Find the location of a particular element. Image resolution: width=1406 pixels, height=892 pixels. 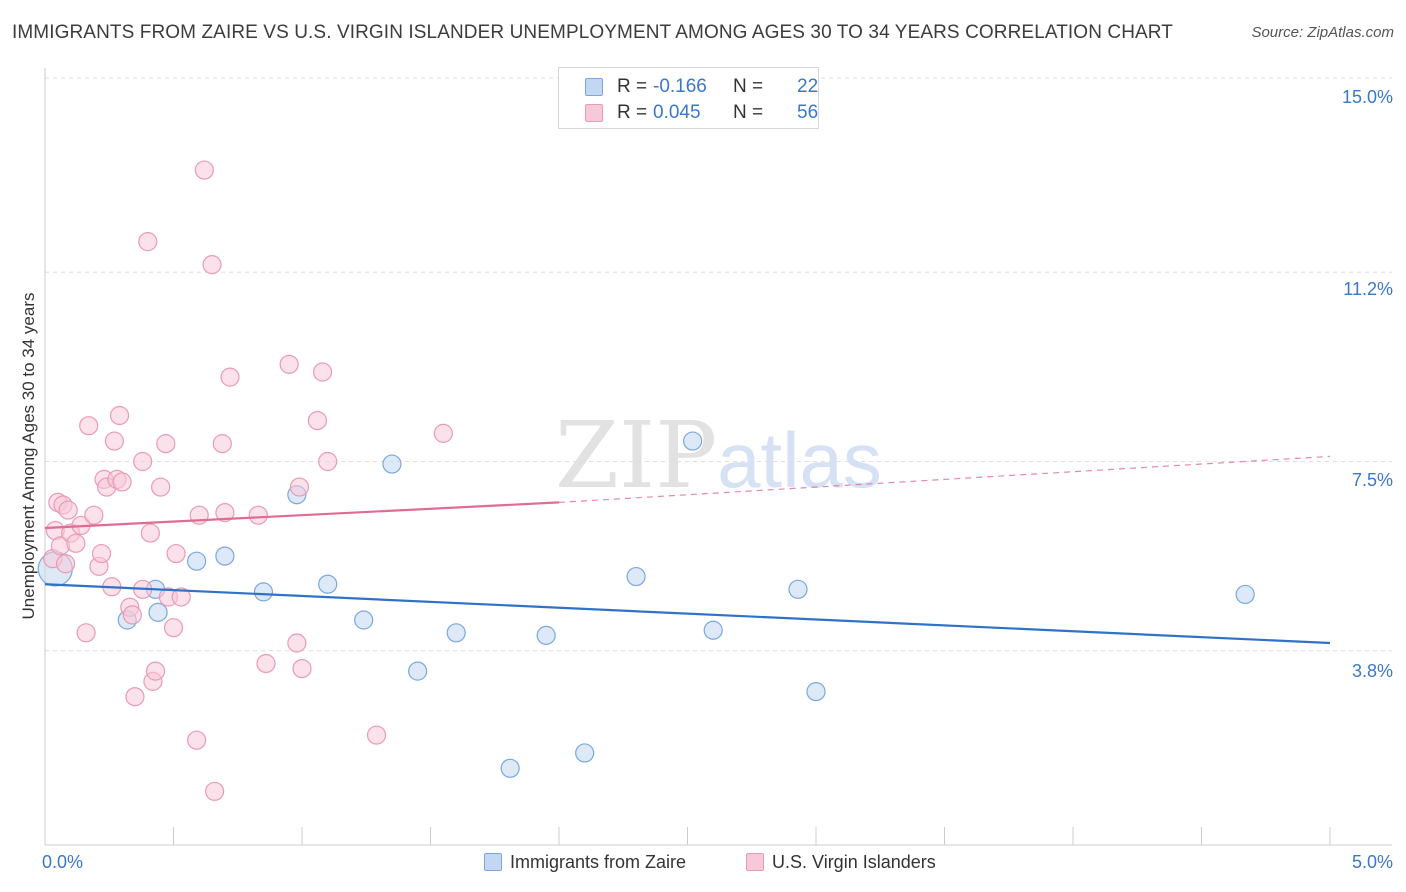

trend-line-virgin-islanders-extension is located at coordinates (944, 479).